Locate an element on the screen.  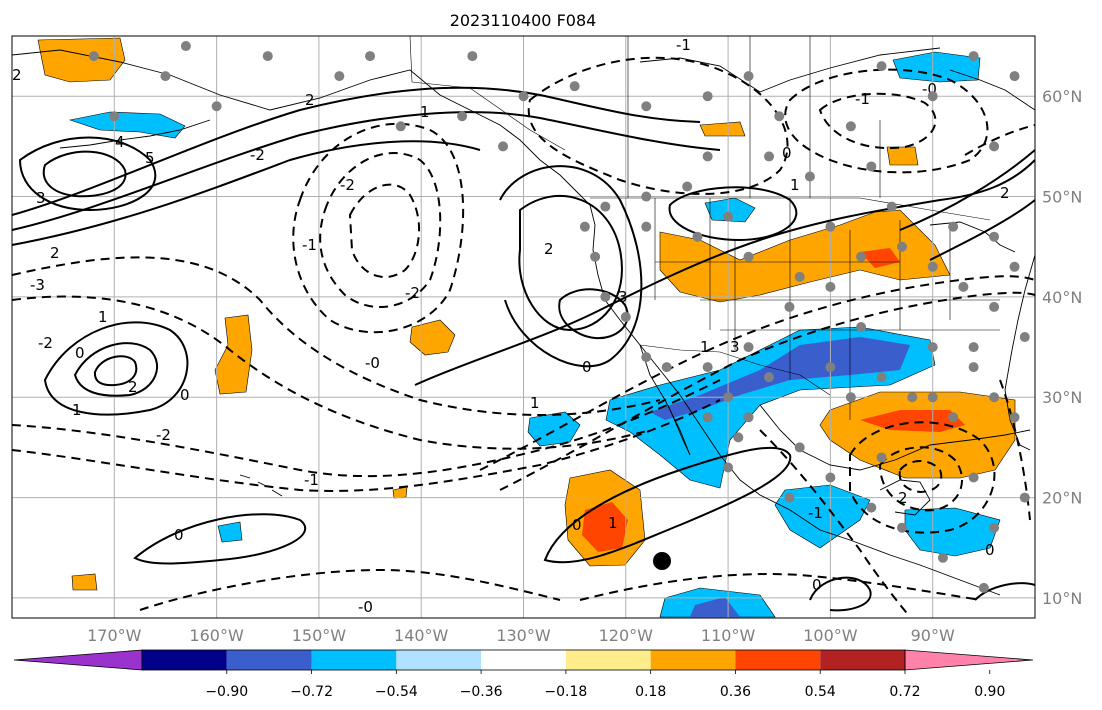
colorbar-extend-high is located at coordinates (969, 660).